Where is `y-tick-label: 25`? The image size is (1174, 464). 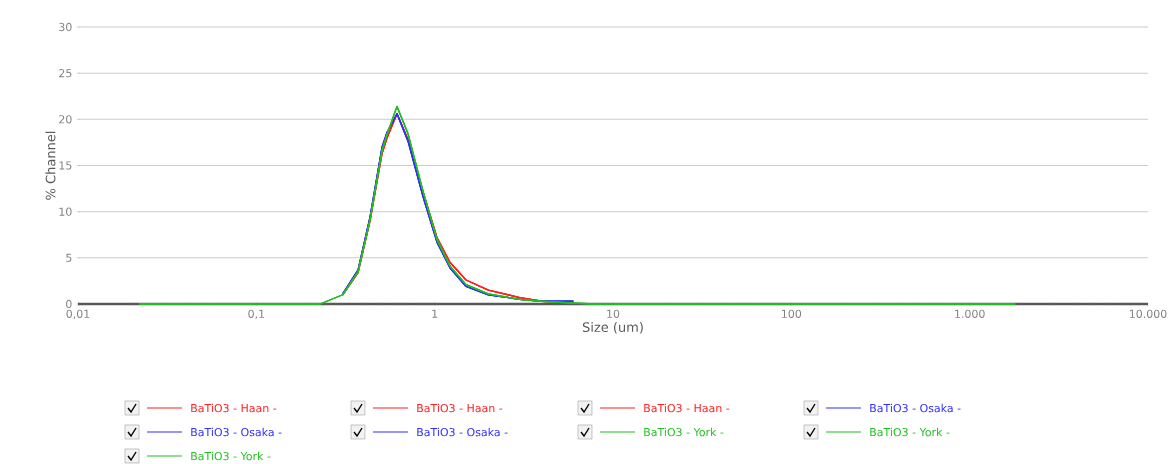 y-tick-label: 25 is located at coordinates (65, 73).